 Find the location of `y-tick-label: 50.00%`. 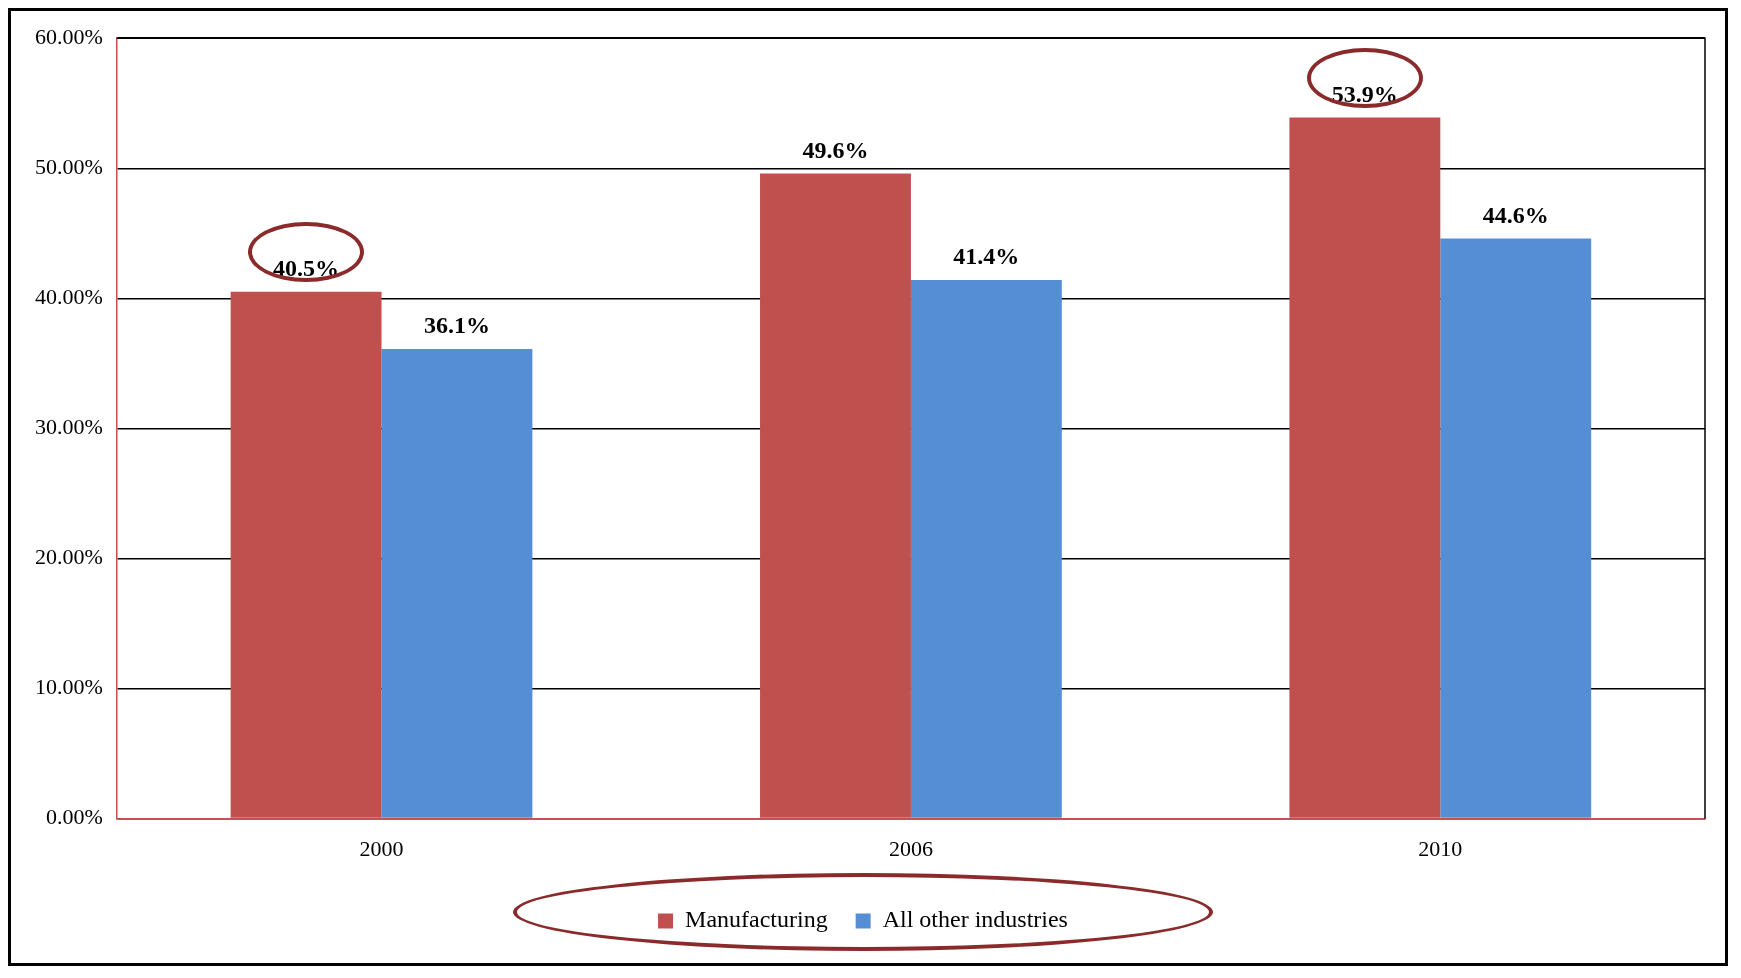

y-tick-label: 50.00% is located at coordinates (69, 167).